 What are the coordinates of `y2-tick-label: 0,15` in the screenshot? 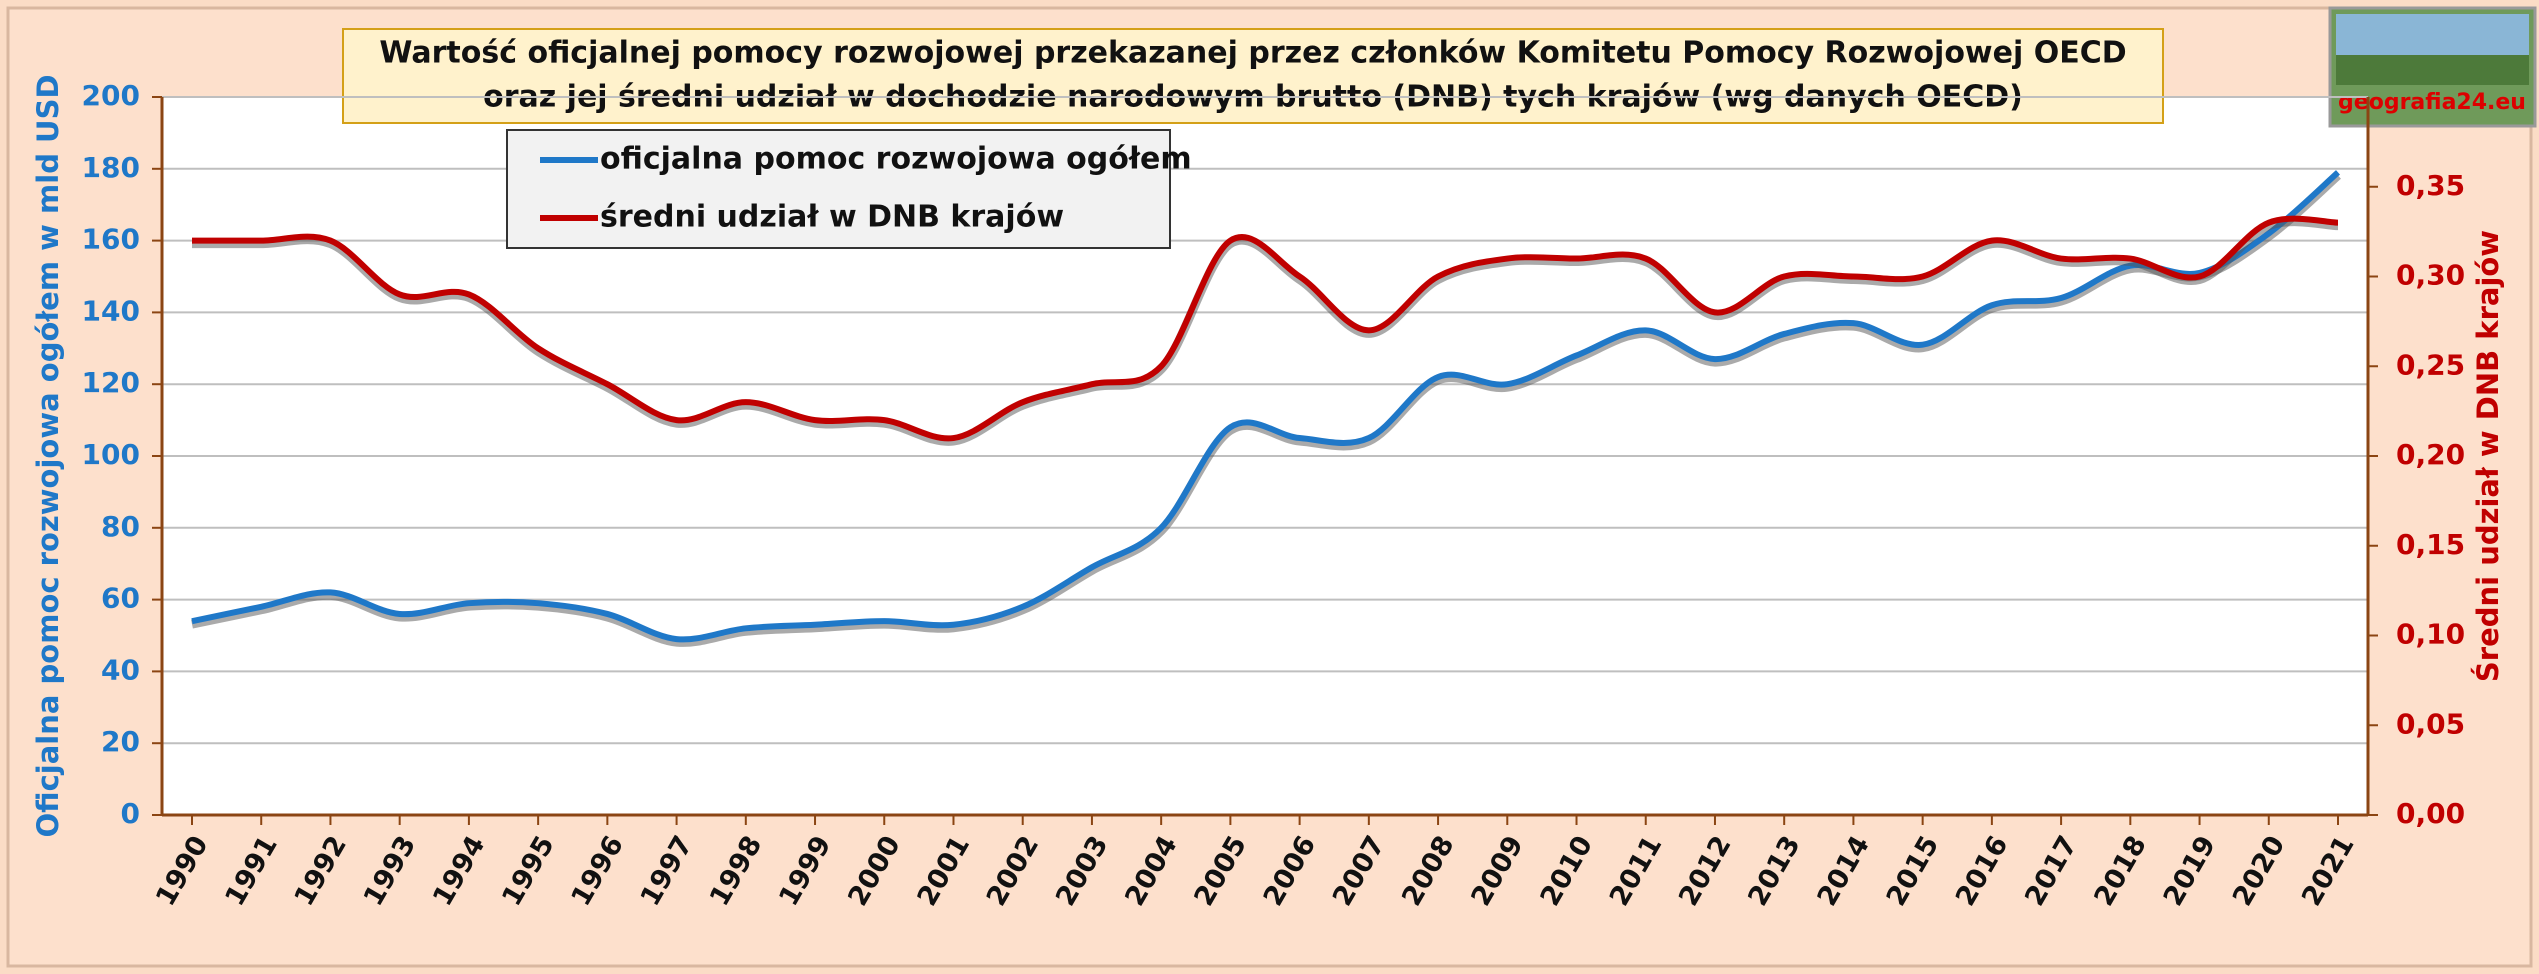 It's located at (2430, 544).